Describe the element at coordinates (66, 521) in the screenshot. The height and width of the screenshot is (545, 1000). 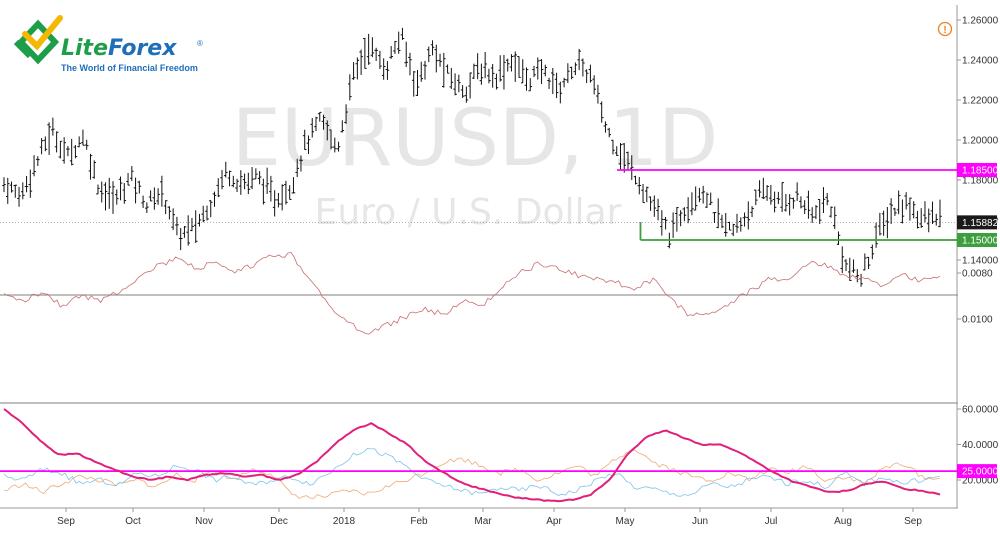
I see `time-tick-label: Sep` at that location.